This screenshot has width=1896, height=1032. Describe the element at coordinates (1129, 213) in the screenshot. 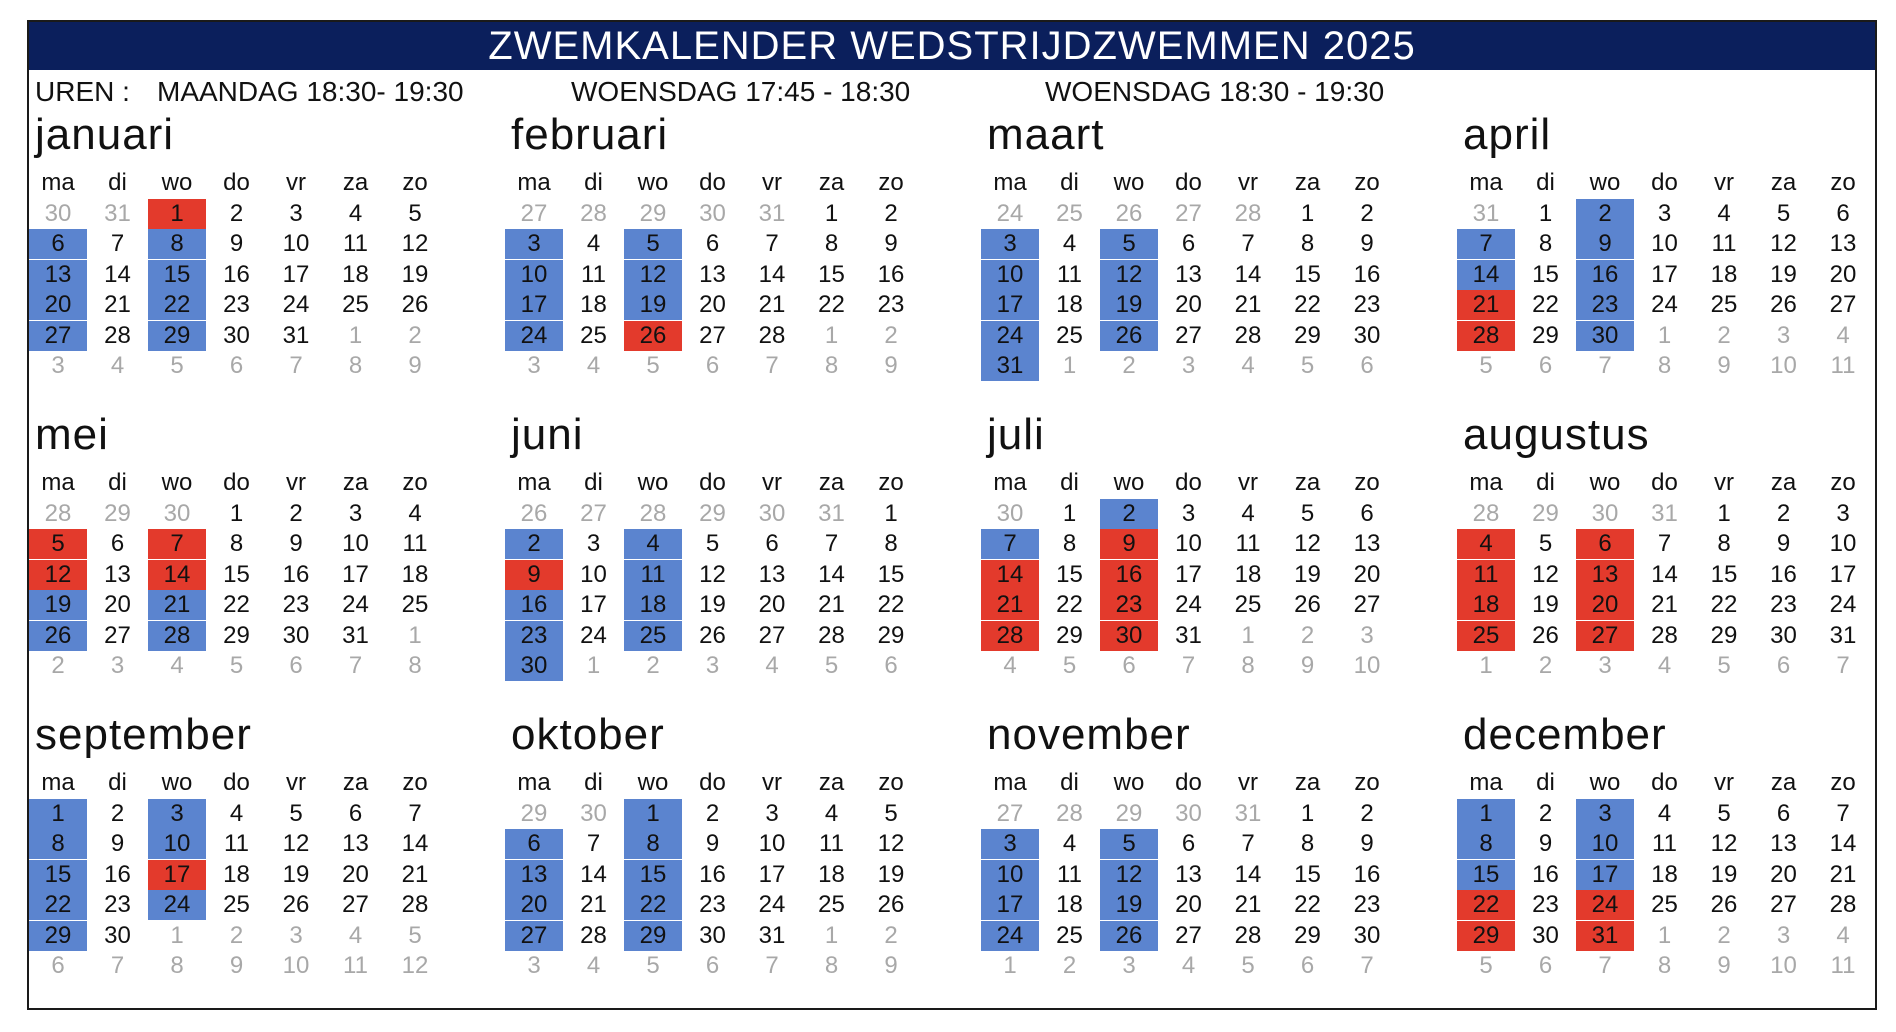

I see `other-month-day-cell: 26` at that location.